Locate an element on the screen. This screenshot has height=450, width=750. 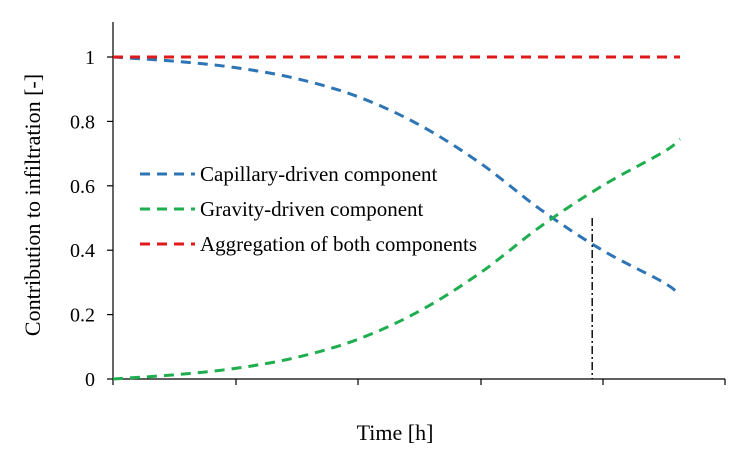
y-axis-title: Contribution to infiltration [-] is located at coordinates (32, 205).